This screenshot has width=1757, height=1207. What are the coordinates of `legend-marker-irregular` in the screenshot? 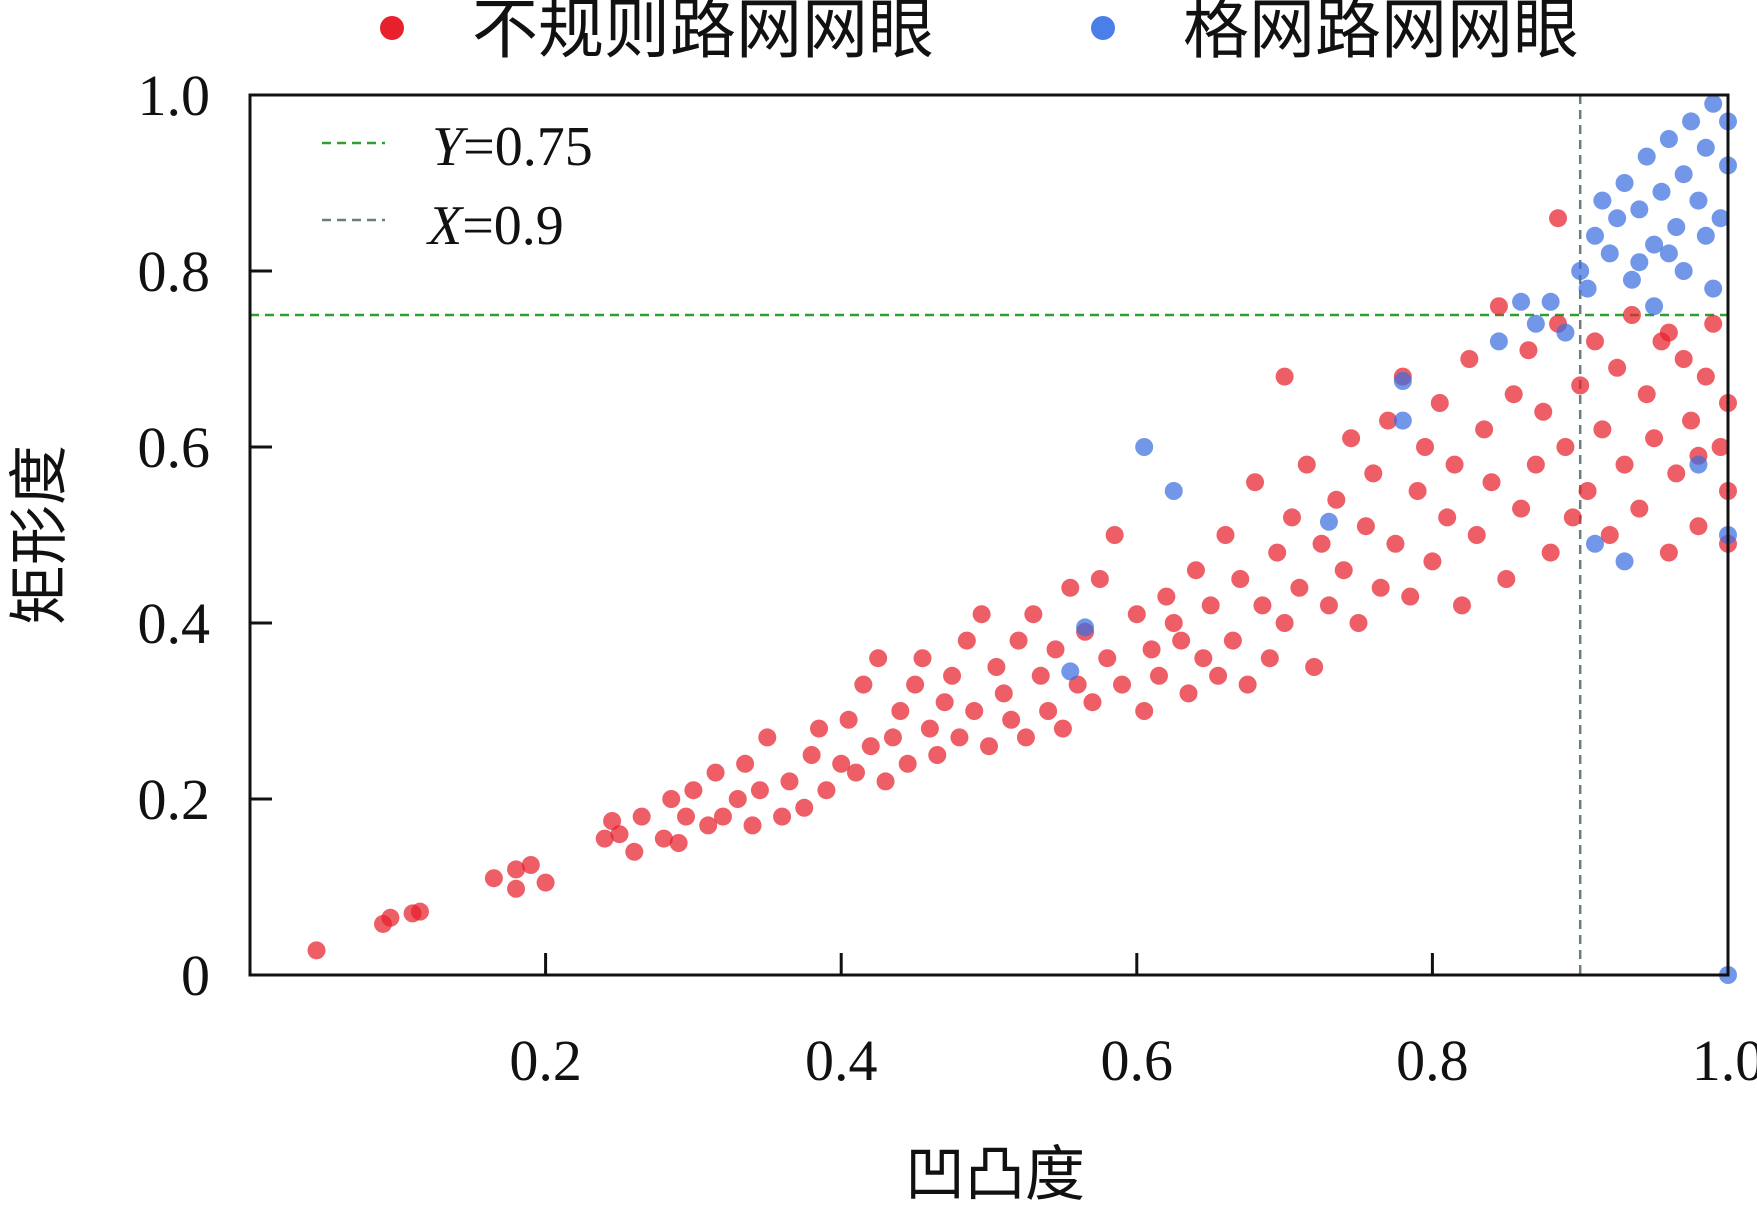 It's located at (392, 28).